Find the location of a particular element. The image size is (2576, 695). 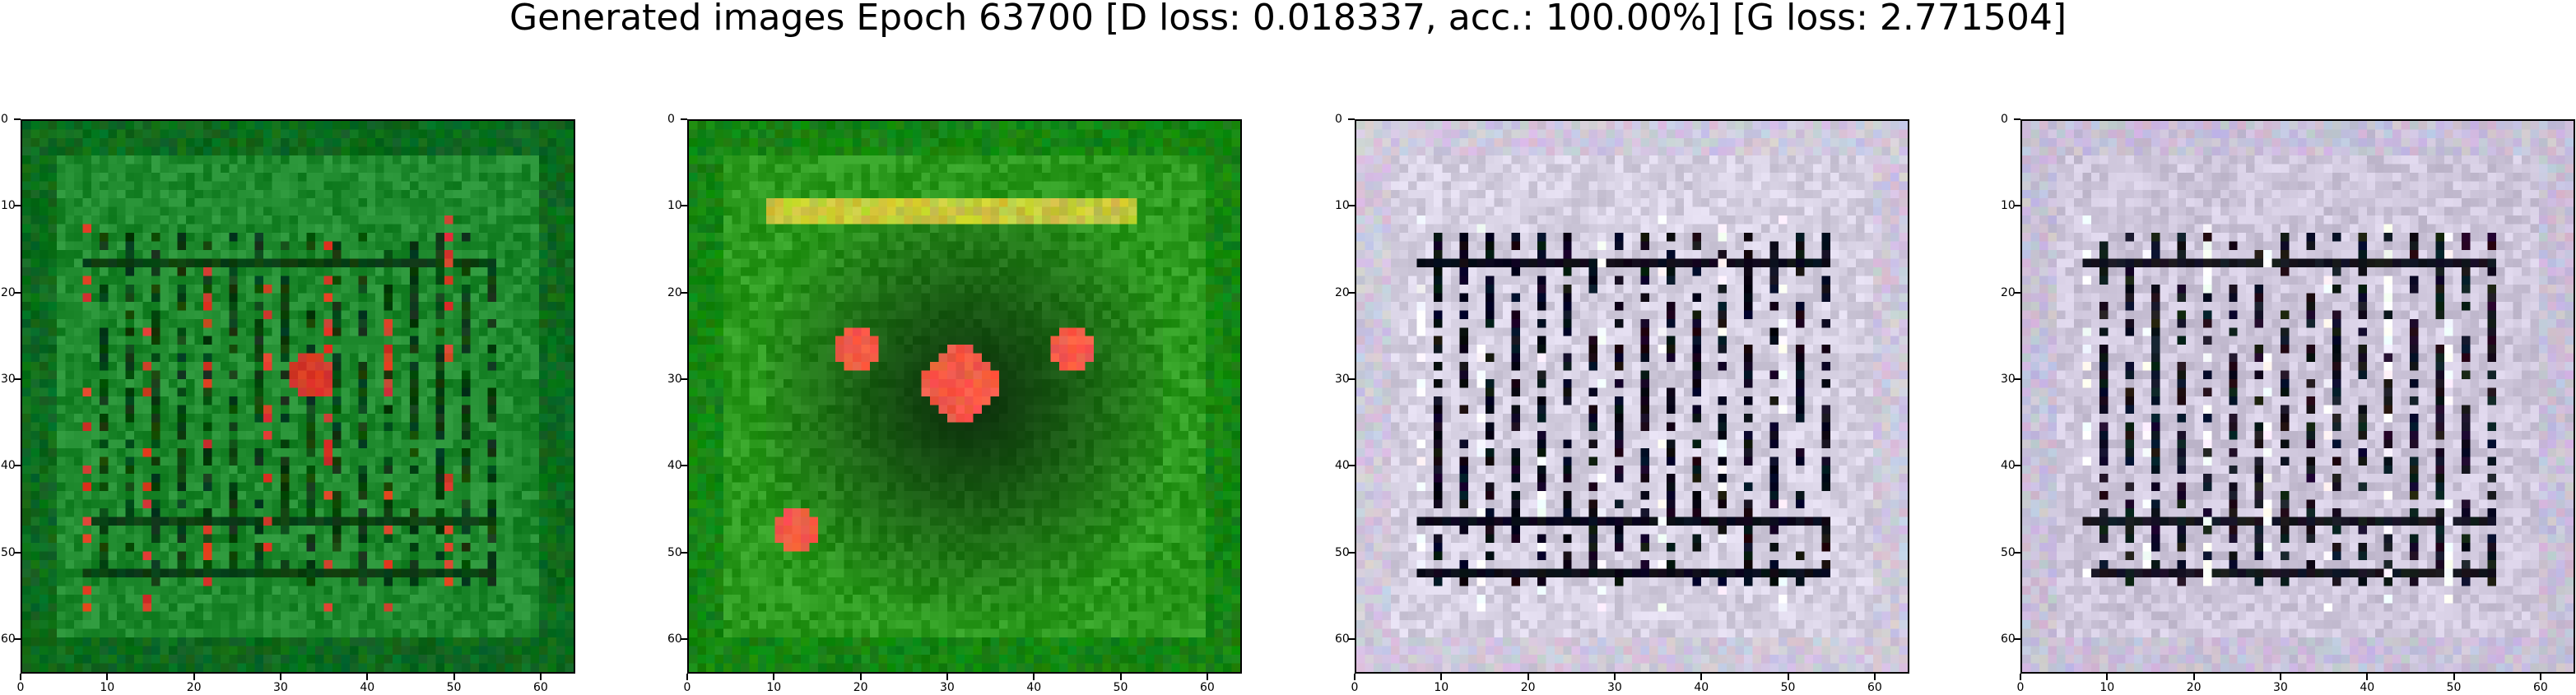

x-tick-label-4-0: 0 is located at coordinates (2020, 687).